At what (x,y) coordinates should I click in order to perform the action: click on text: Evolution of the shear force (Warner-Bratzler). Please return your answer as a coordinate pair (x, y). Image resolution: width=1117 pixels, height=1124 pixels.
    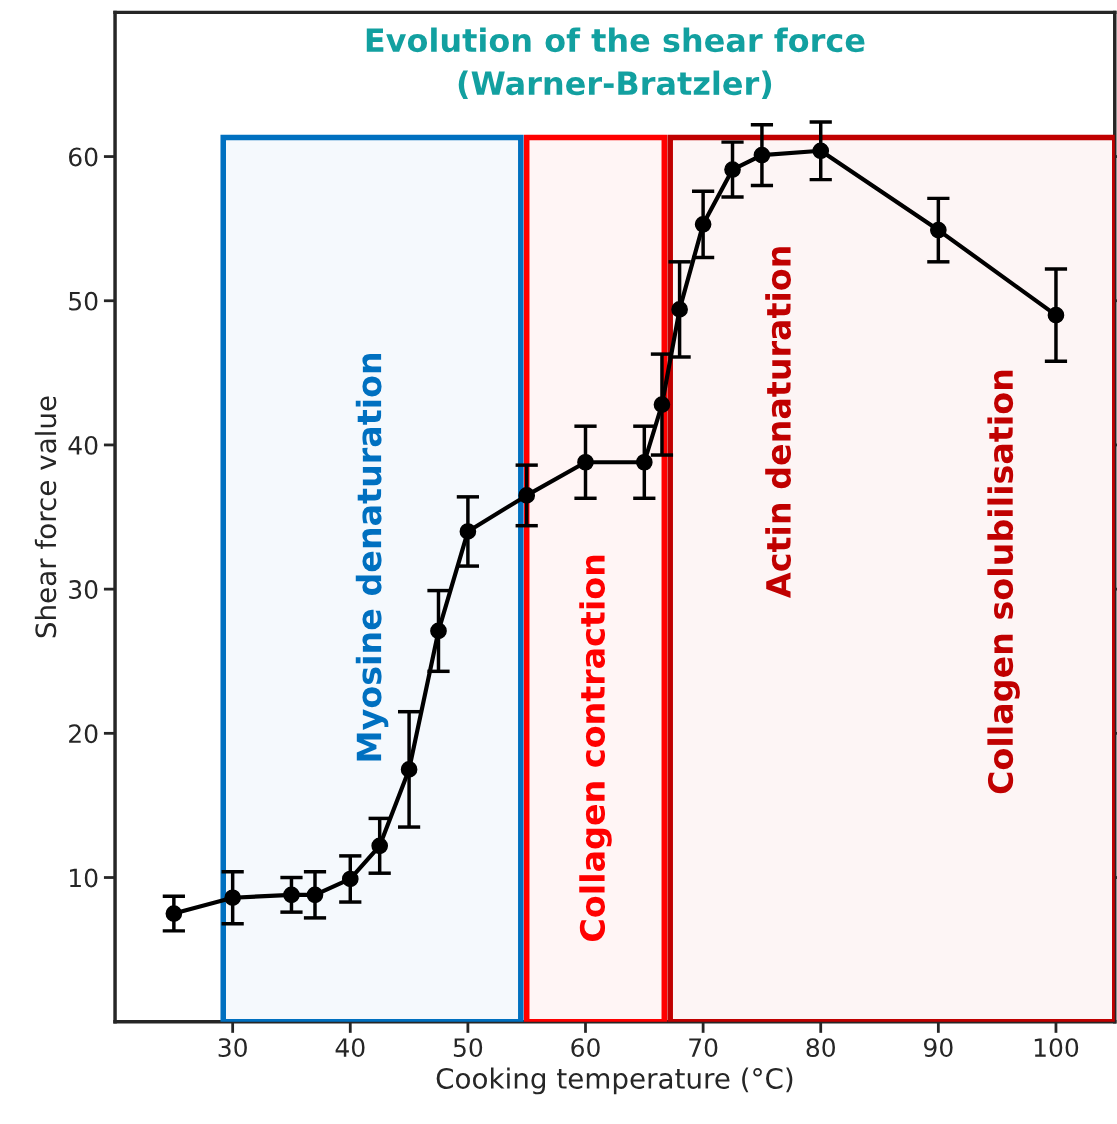
    Looking at the image, I should click on (615, 63).